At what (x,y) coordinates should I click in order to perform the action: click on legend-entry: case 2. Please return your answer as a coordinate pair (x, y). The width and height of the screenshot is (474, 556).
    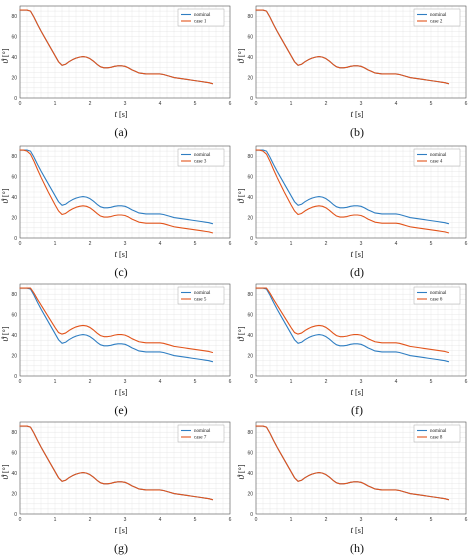
    Looking at the image, I should click on (436, 22).